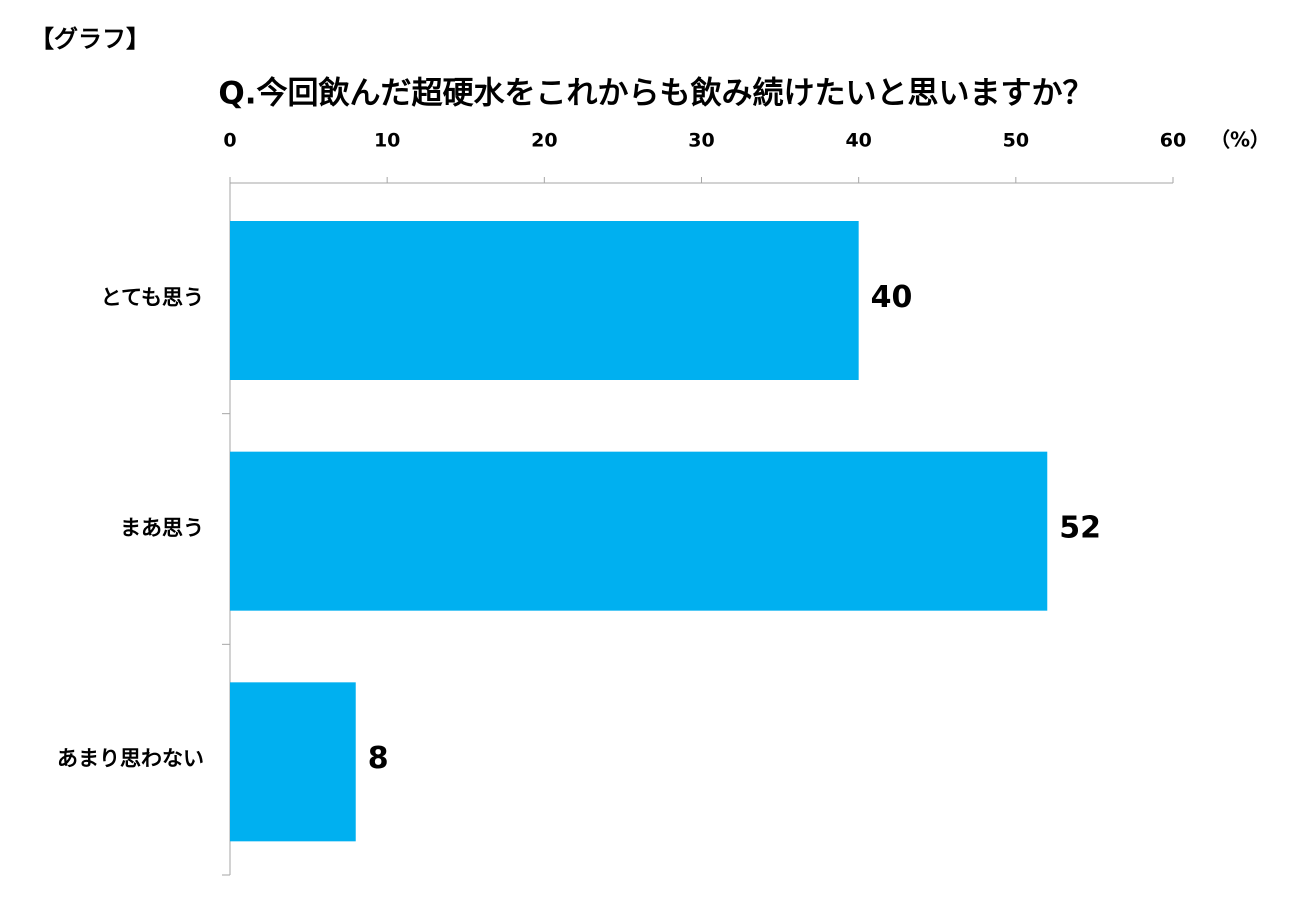 Image resolution: width=1312 pixels, height=897 pixels. Describe the element at coordinates (229, 141) in the screenshot. I see `x-tick-label: 0` at that location.